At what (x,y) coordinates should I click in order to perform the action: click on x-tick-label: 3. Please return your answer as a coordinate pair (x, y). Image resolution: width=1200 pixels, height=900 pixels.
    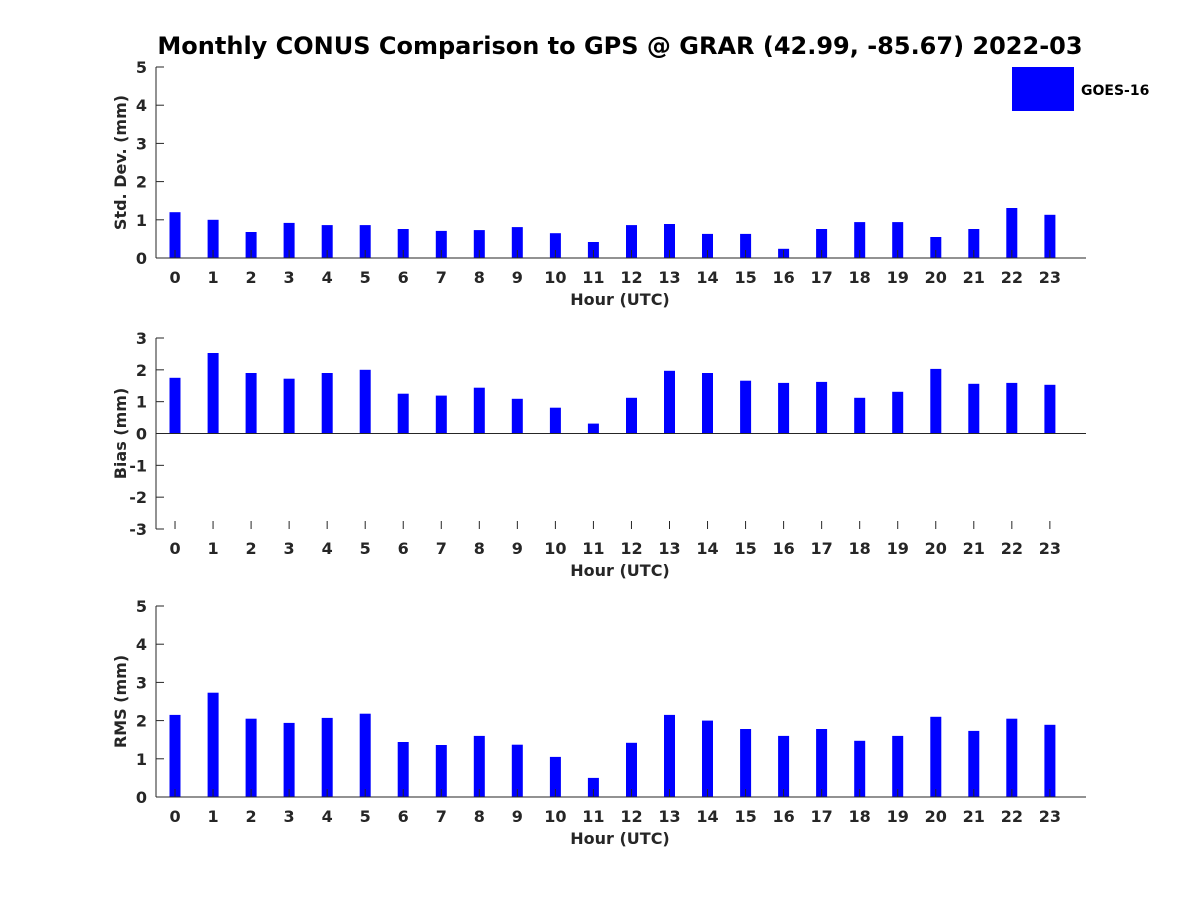
    Looking at the image, I should click on (289, 548).